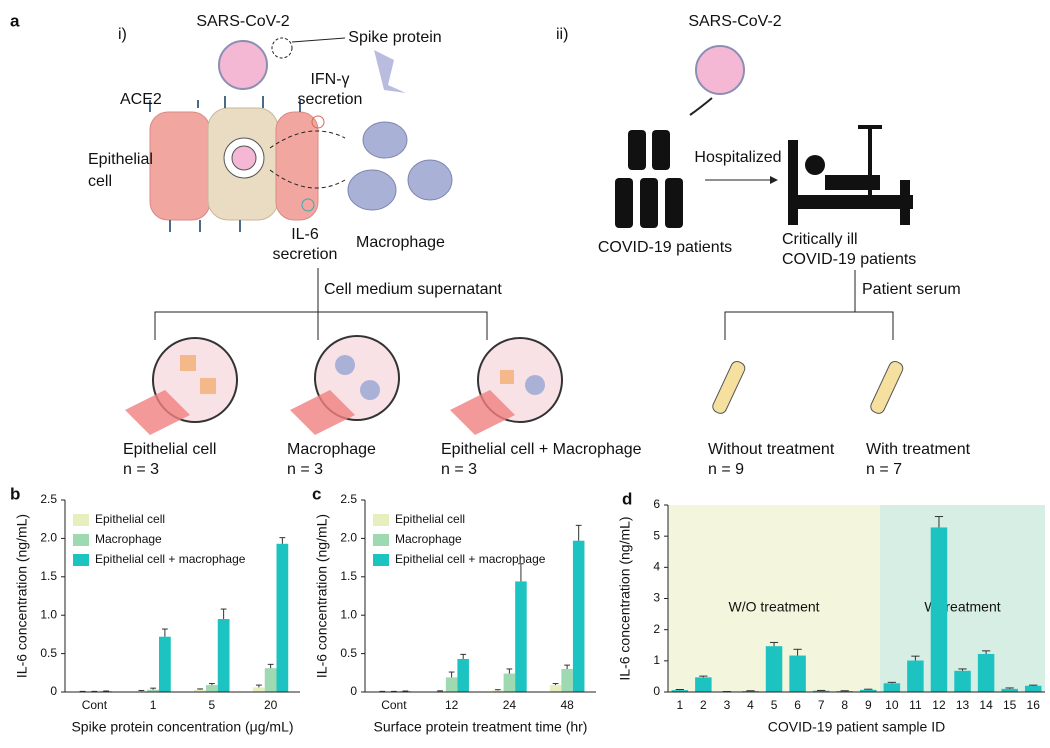  Describe the element at coordinates (481, 727) in the screenshot. I see `x-axis-label: Surface protein treatment time (hr)` at that location.